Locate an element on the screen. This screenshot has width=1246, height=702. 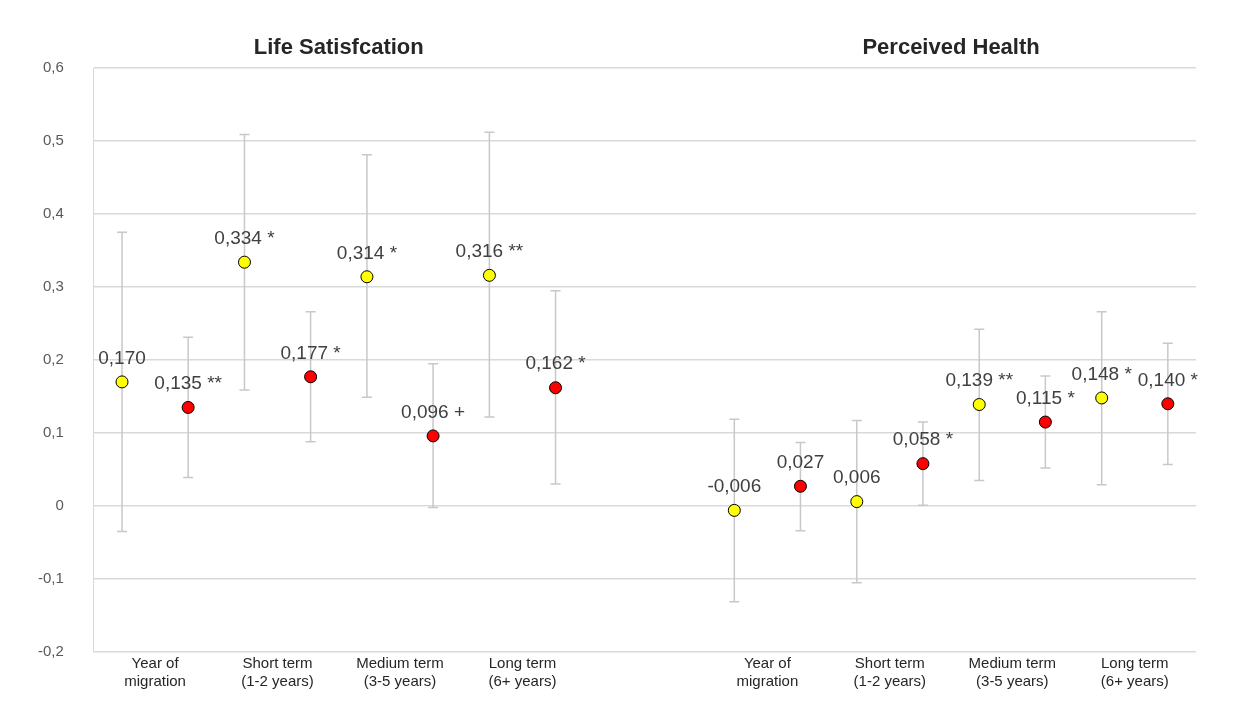
y-tick-label: 0,1 is located at coordinates (53, 432).